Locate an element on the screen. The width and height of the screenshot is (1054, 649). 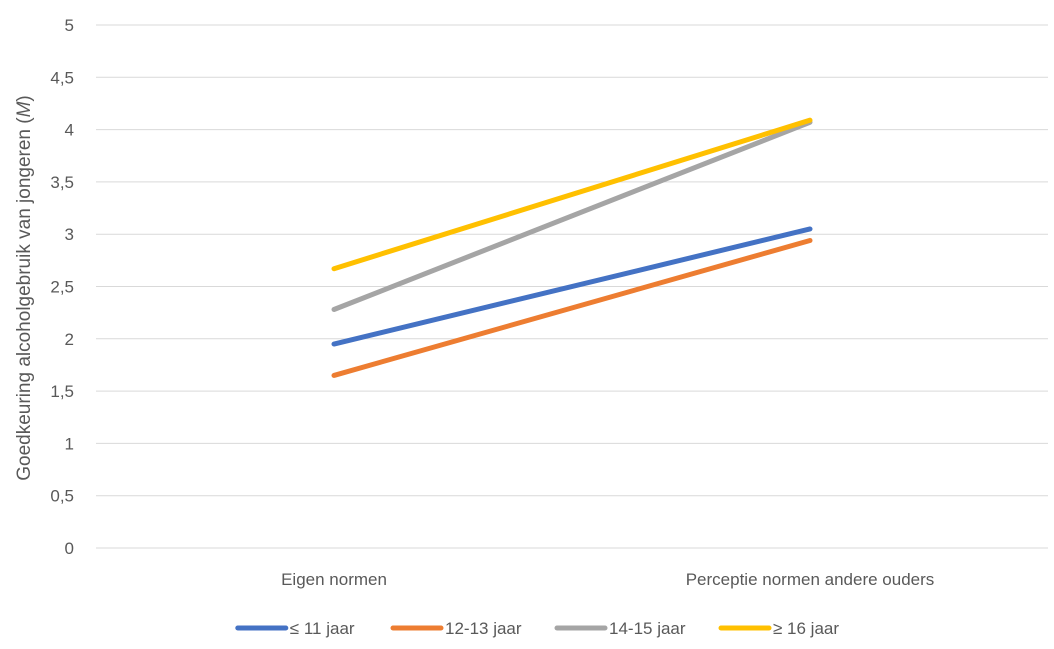
y-tick-label: 0,5 is located at coordinates (62, 496).